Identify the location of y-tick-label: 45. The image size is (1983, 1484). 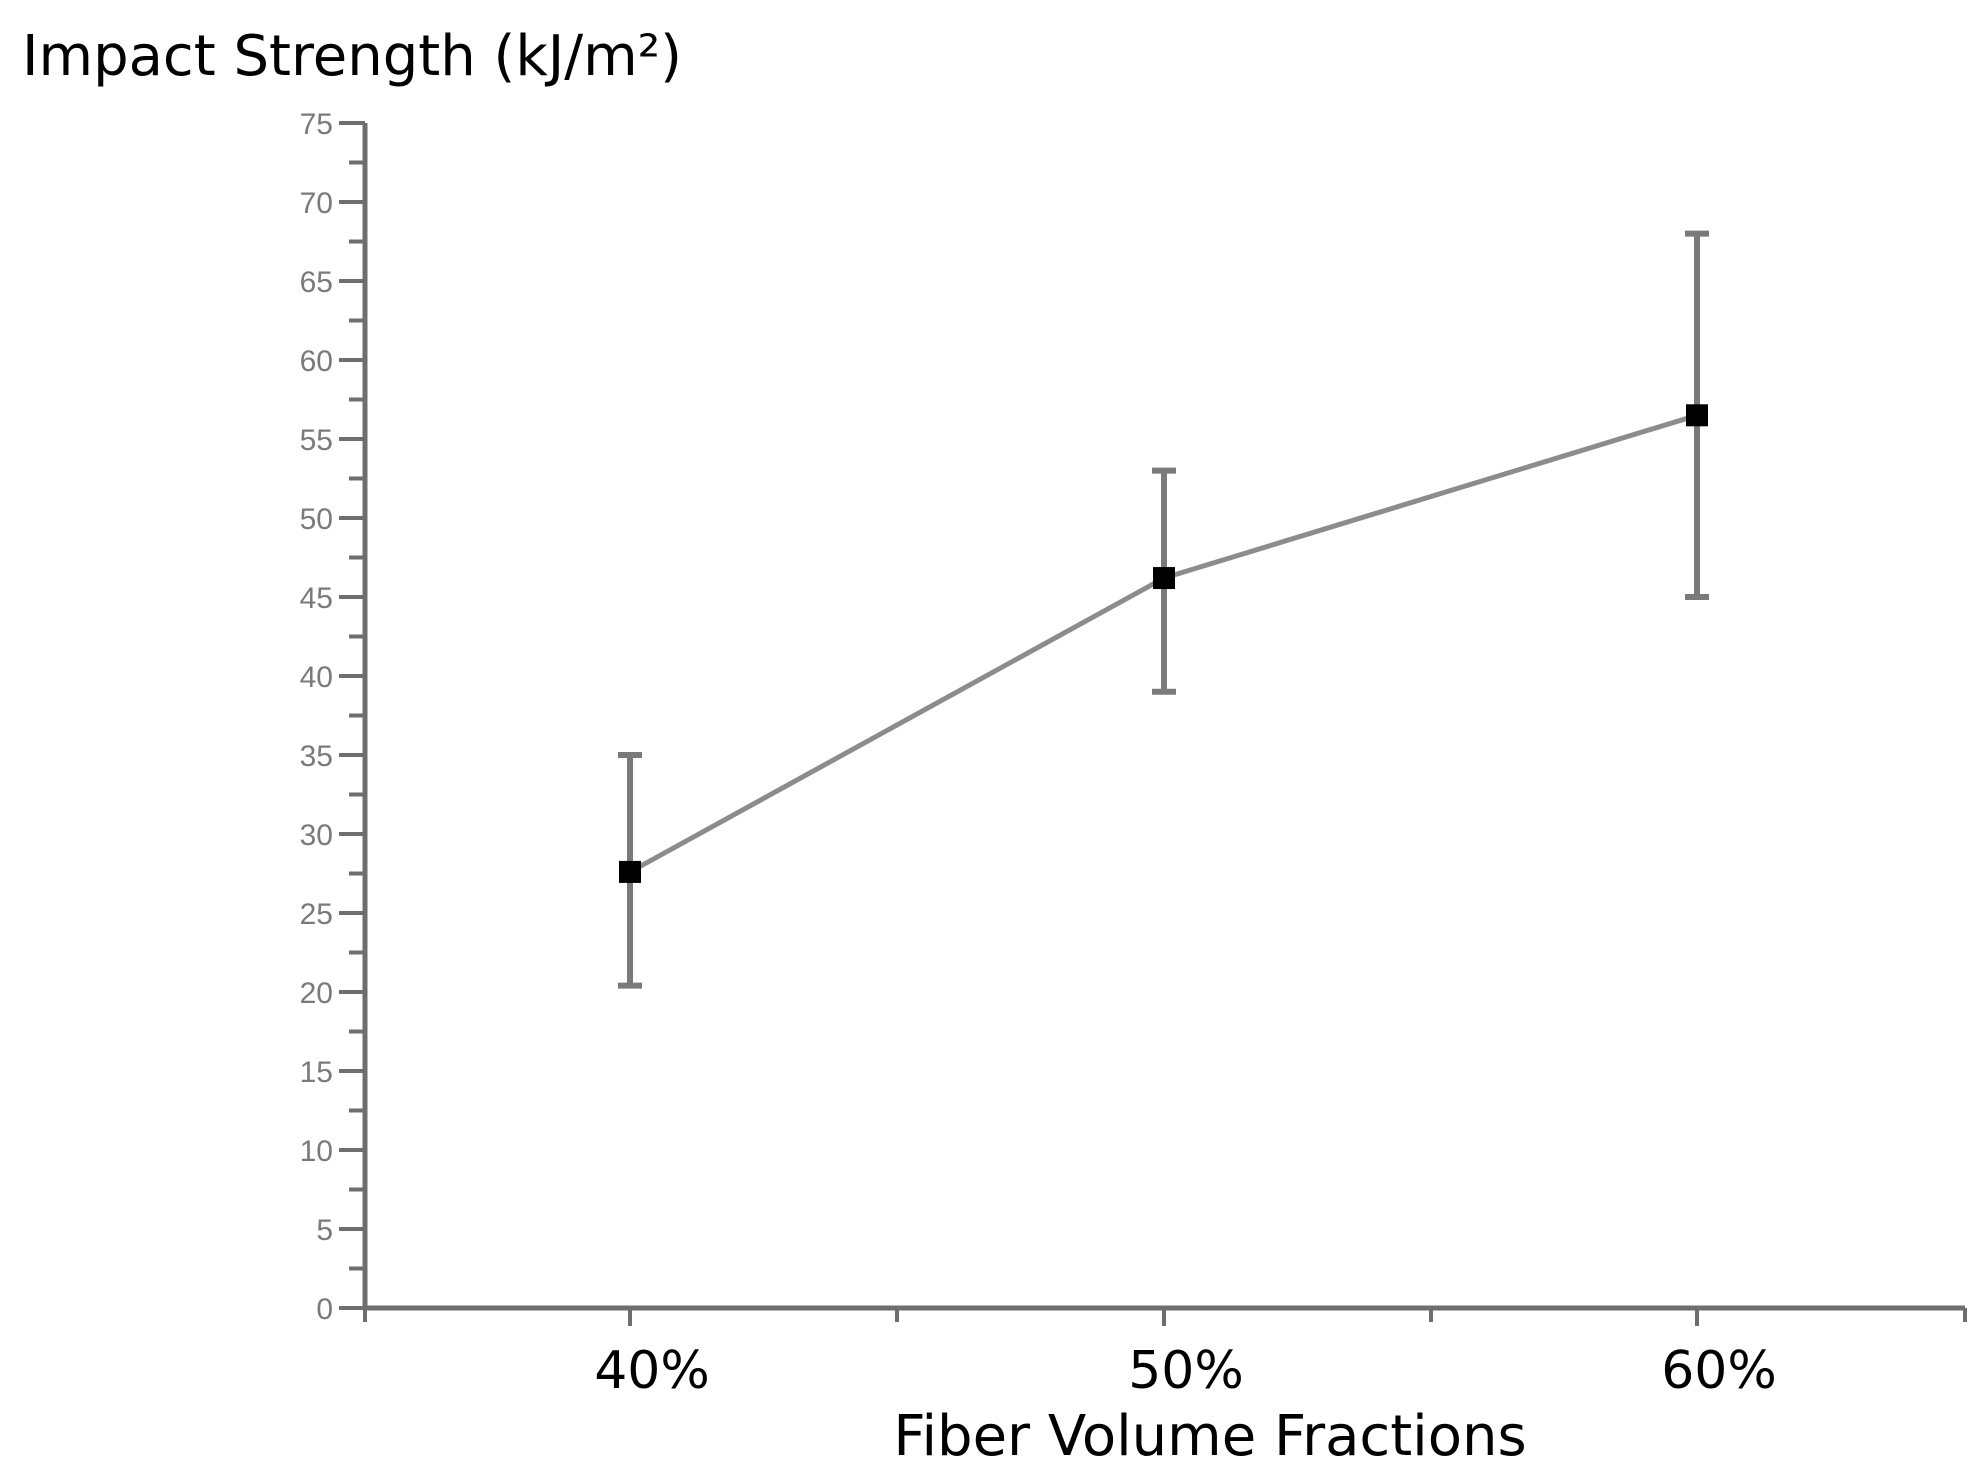
(316, 598).